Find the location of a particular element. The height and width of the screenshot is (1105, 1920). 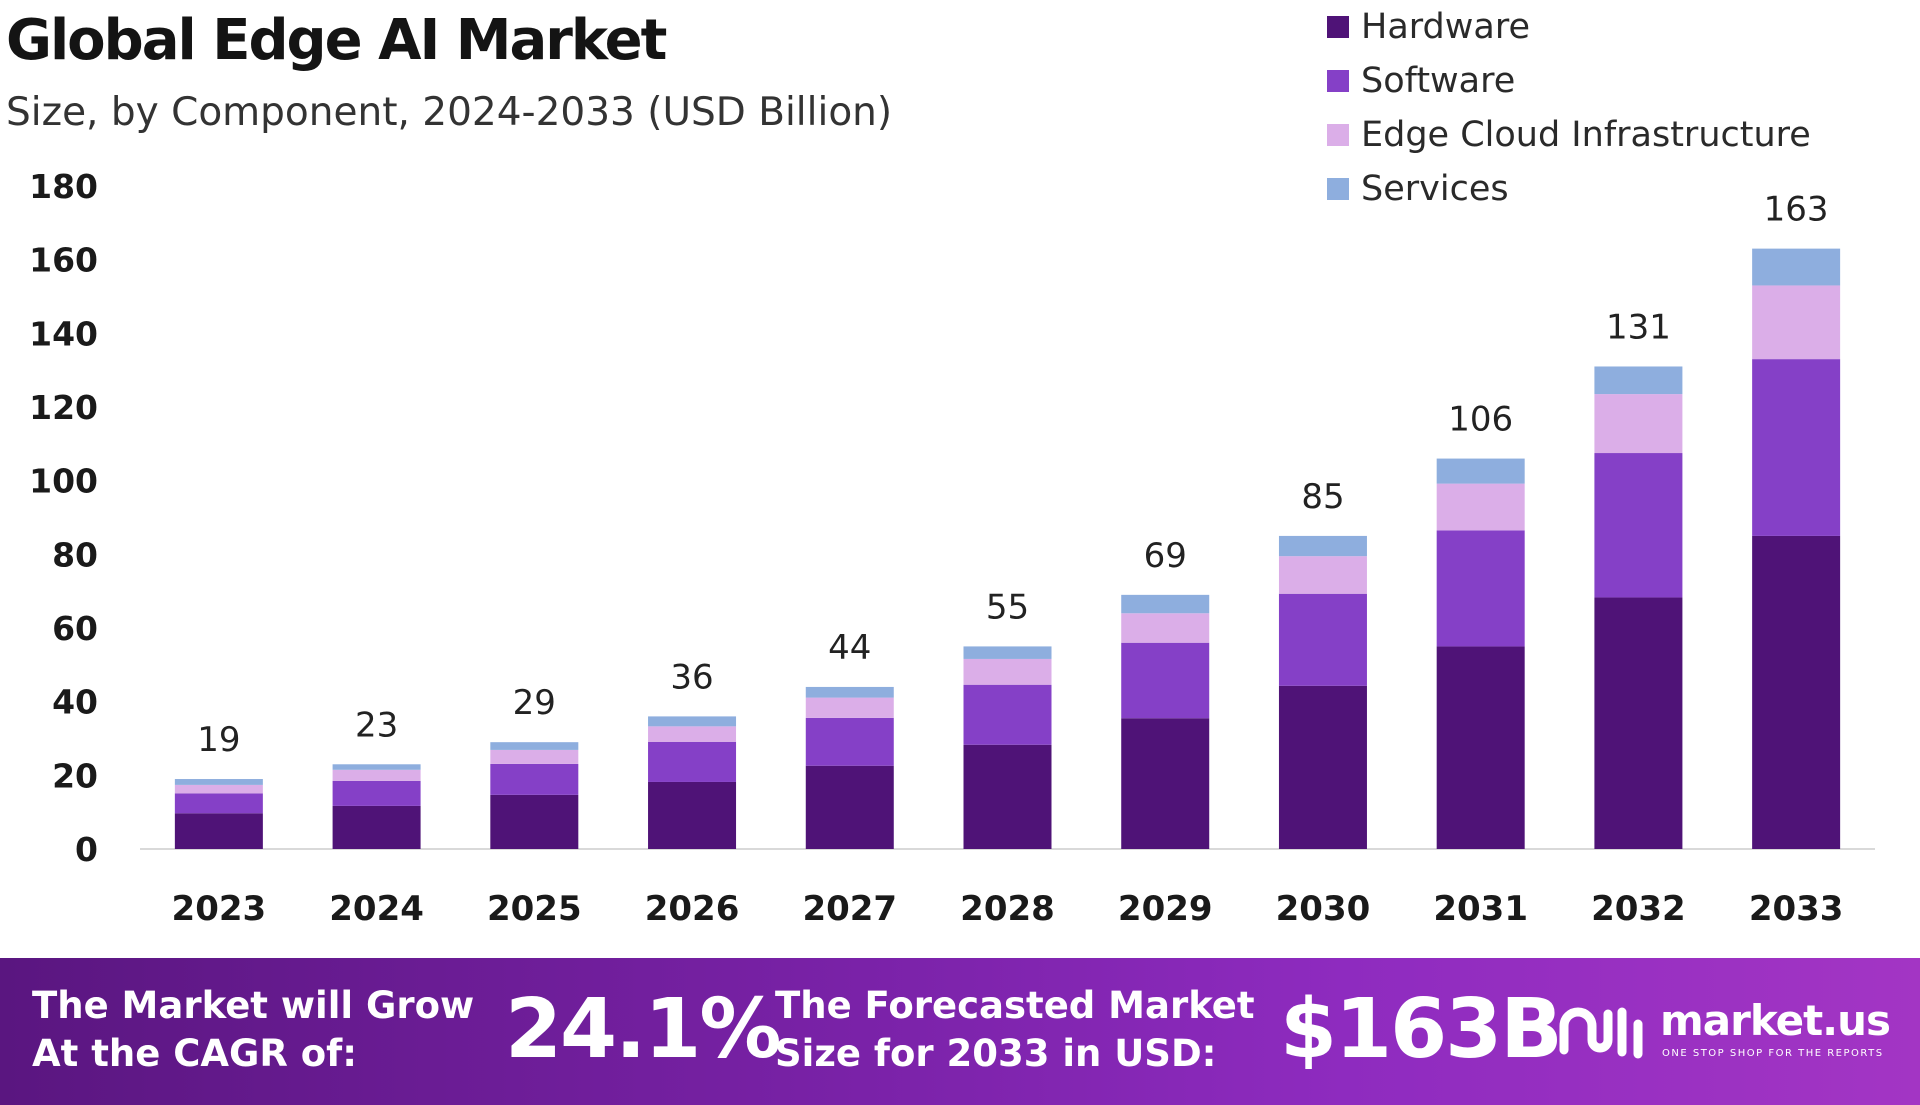

brand-name: market.us is located at coordinates (1775, 1020).